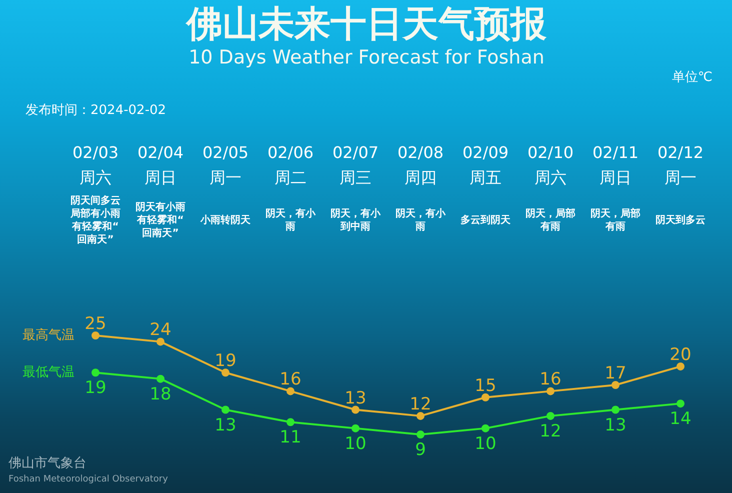 The height and width of the screenshot is (493, 732). I want to click on text: 多云到阴天, so click(486, 220).